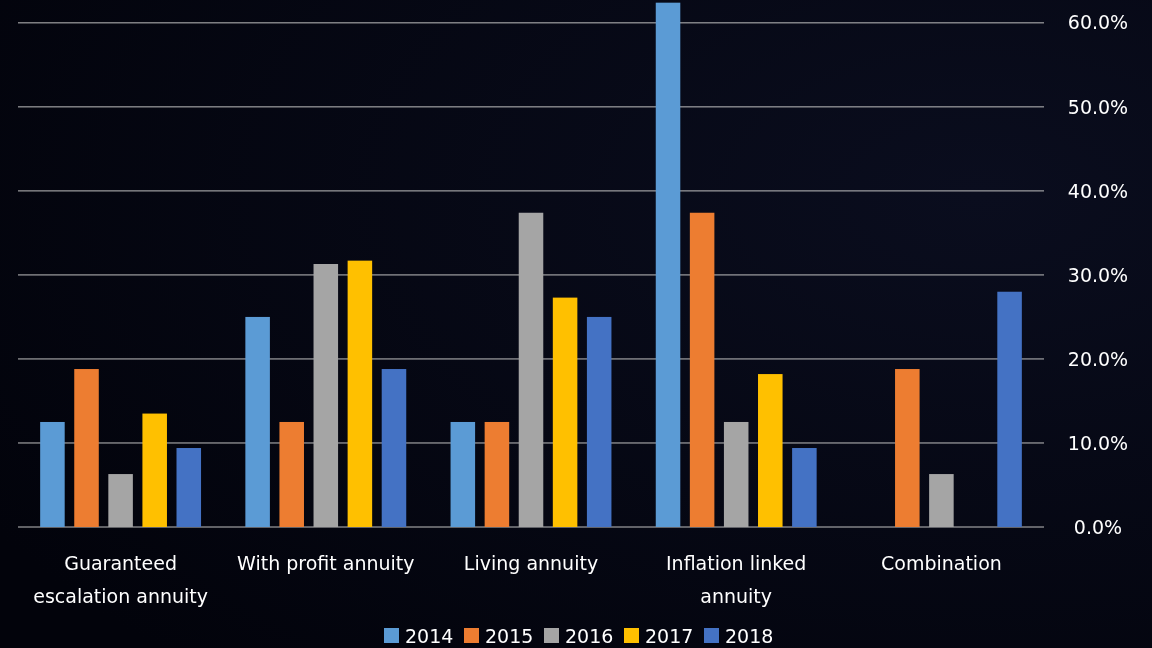 The width and height of the screenshot is (1152, 648). Describe the element at coordinates (1098, 106) in the screenshot. I see `y-tick-label: 50.0%` at that location.